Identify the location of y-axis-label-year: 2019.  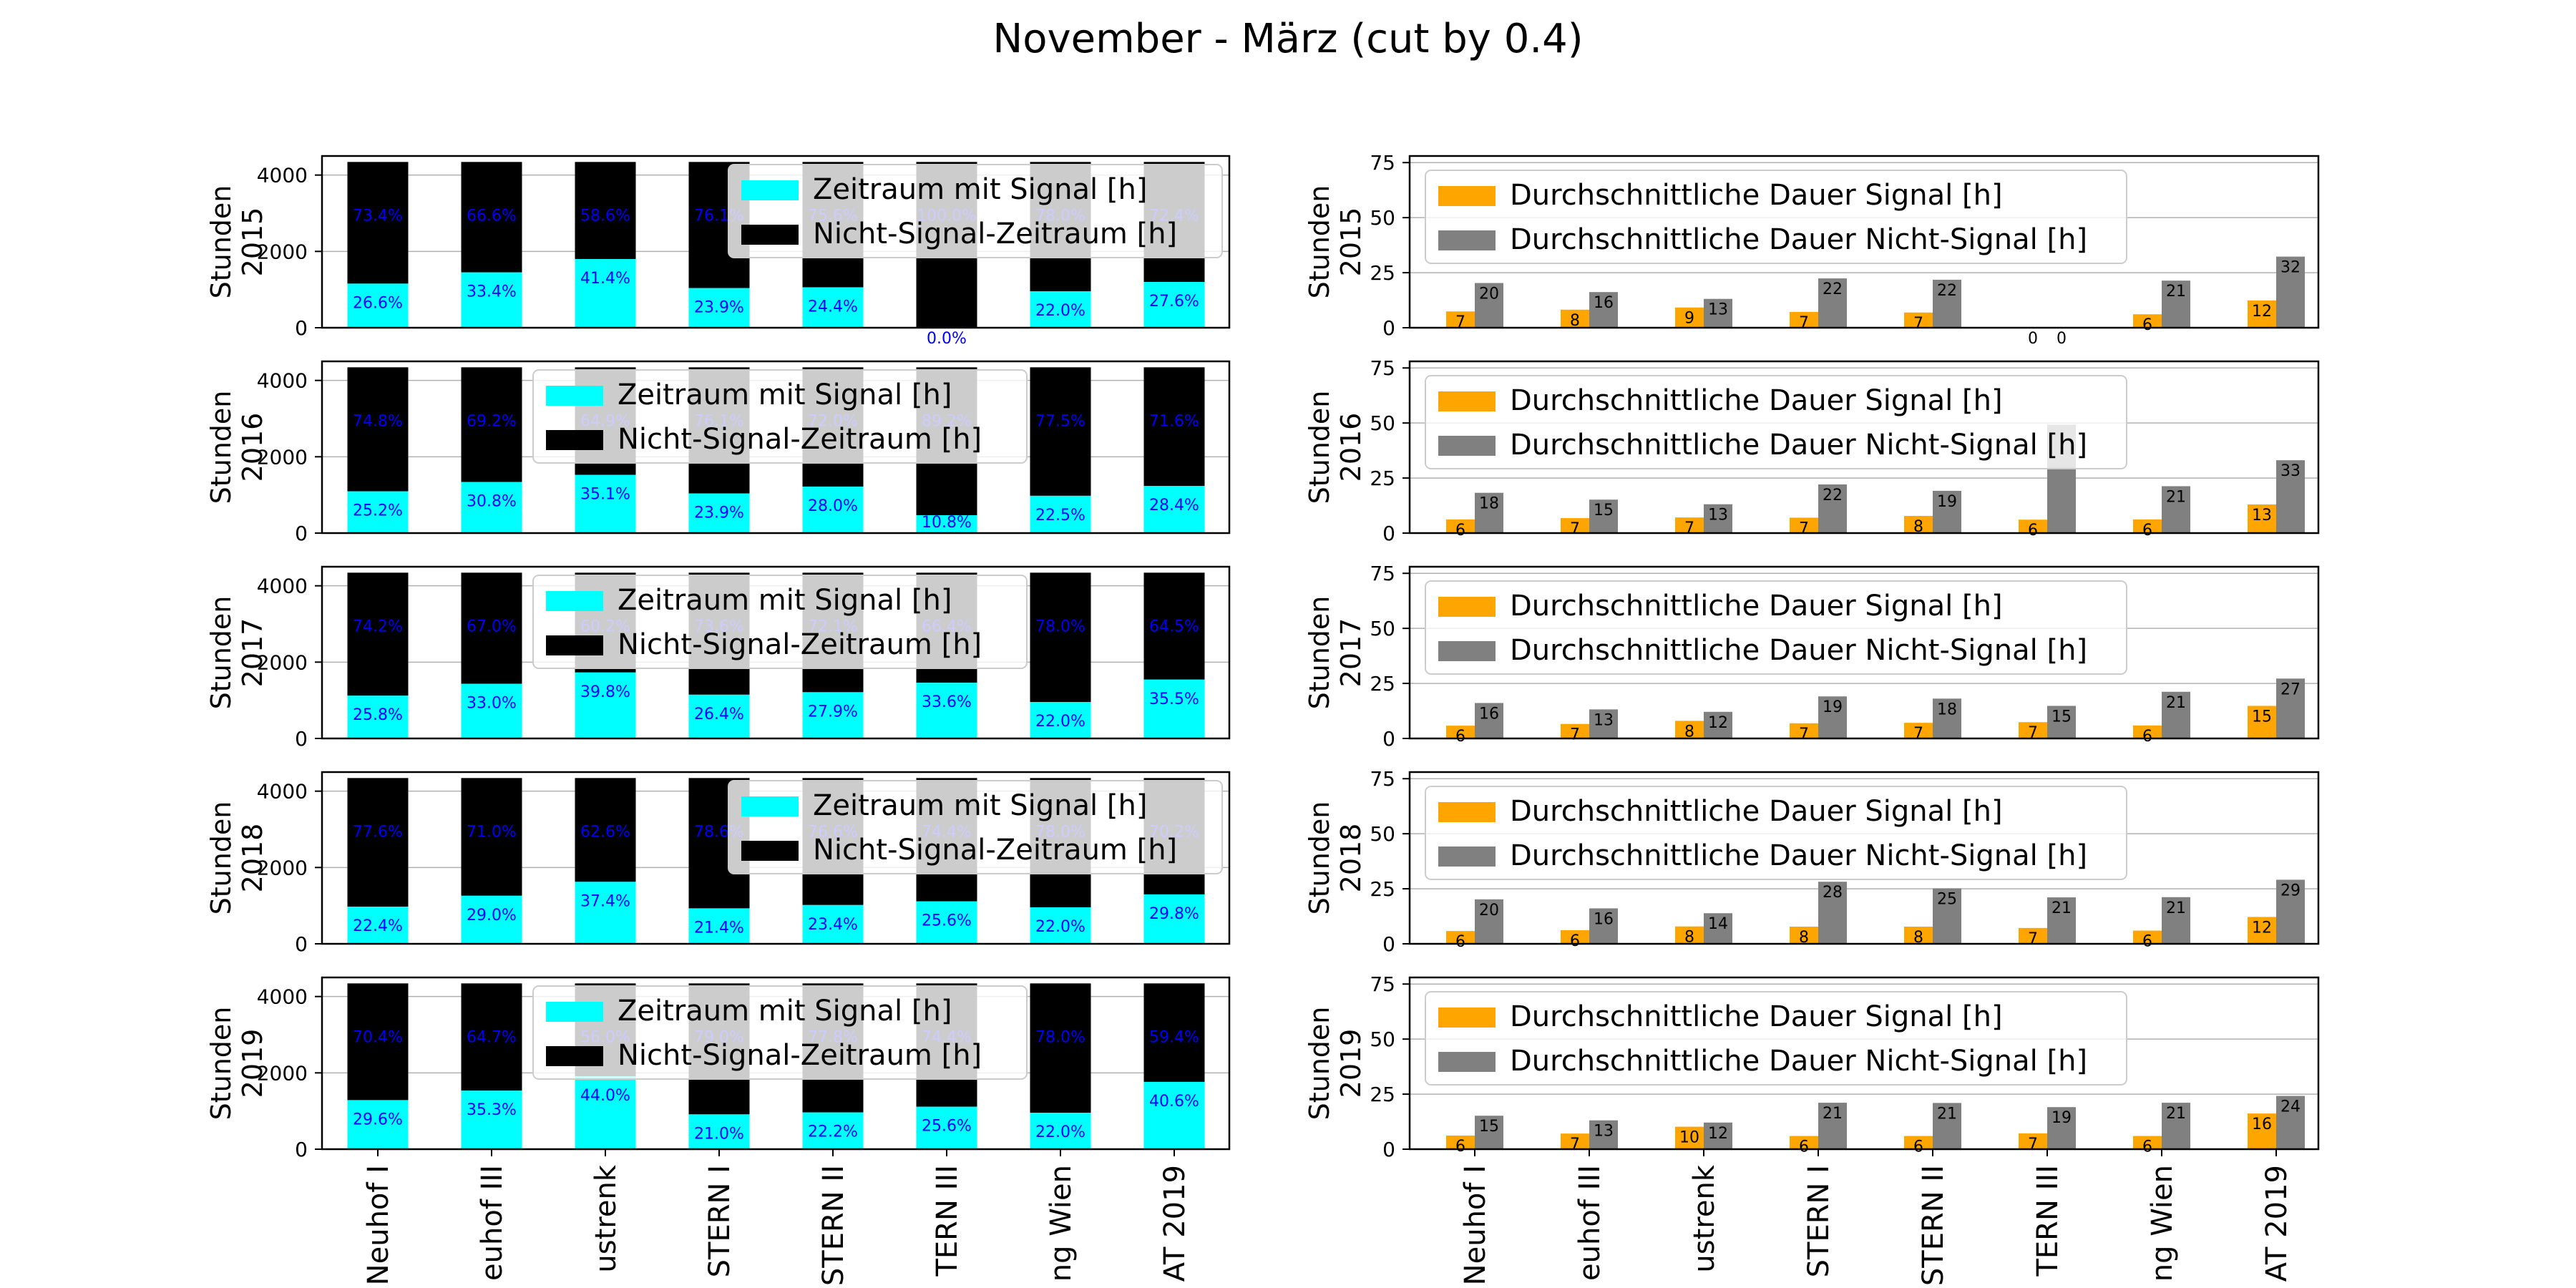
(252, 1063).